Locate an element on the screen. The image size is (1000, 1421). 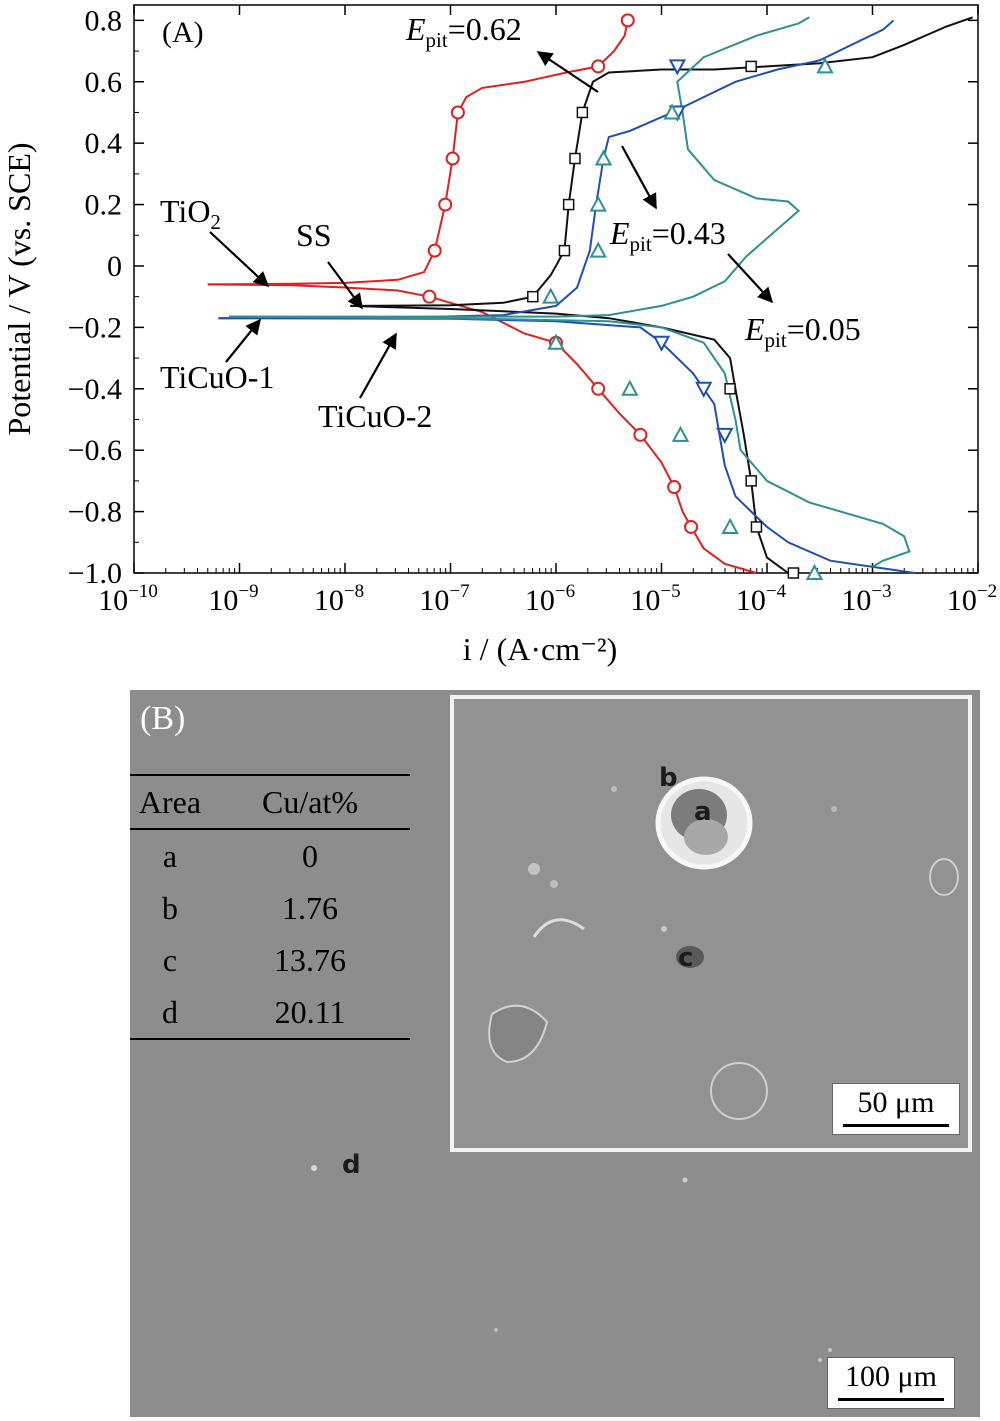
x-tick-label: 10⁻¹⁰ is located at coordinates (128, 599).